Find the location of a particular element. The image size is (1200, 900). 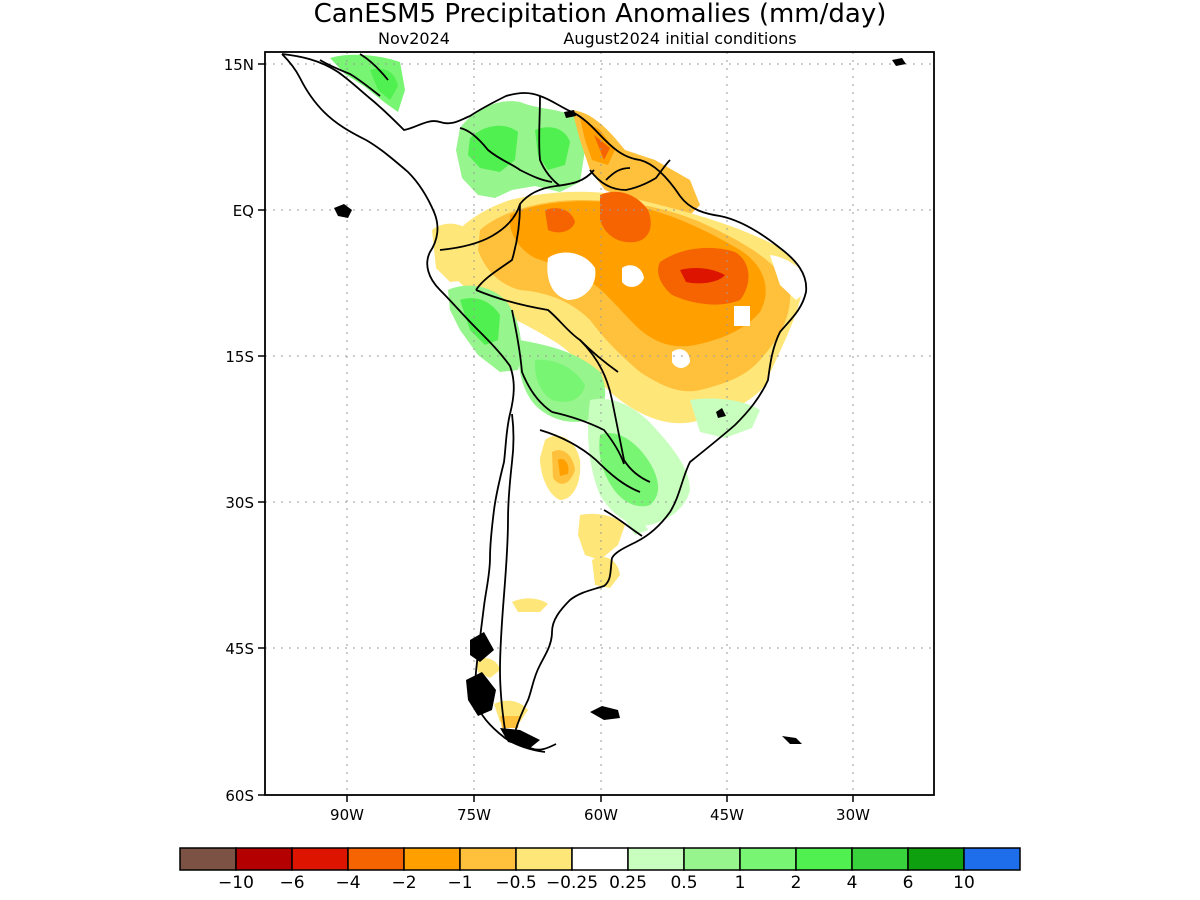

map-subtitle-month: Nov2024 is located at coordinates (414, 38).